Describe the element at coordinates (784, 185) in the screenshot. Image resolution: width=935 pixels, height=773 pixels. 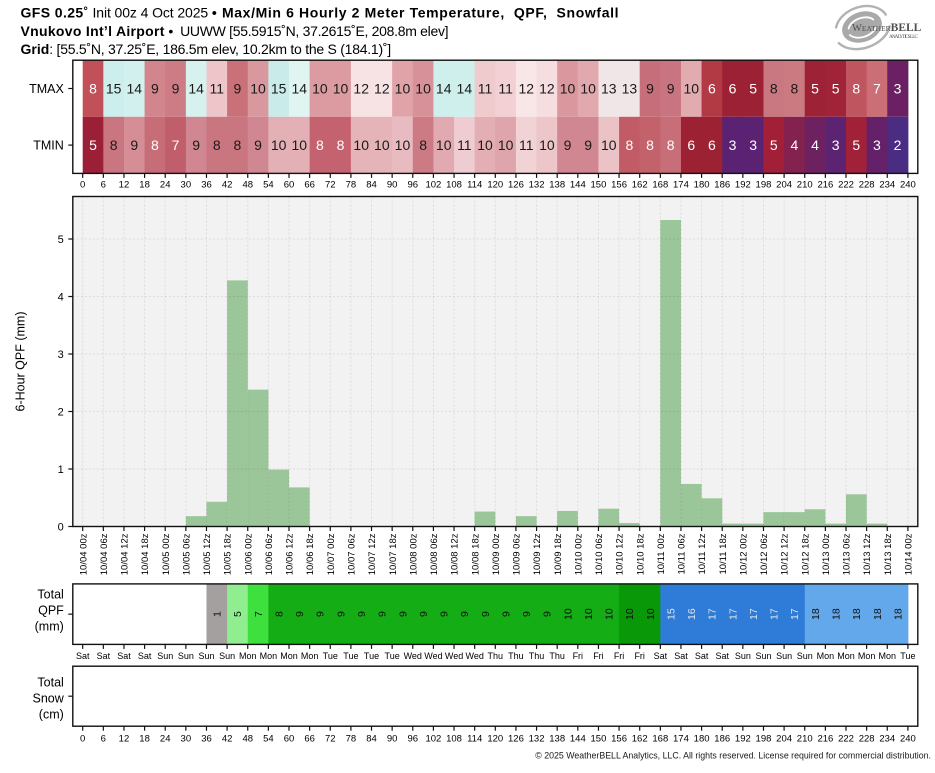
I see `svg-text: 204` at that location.